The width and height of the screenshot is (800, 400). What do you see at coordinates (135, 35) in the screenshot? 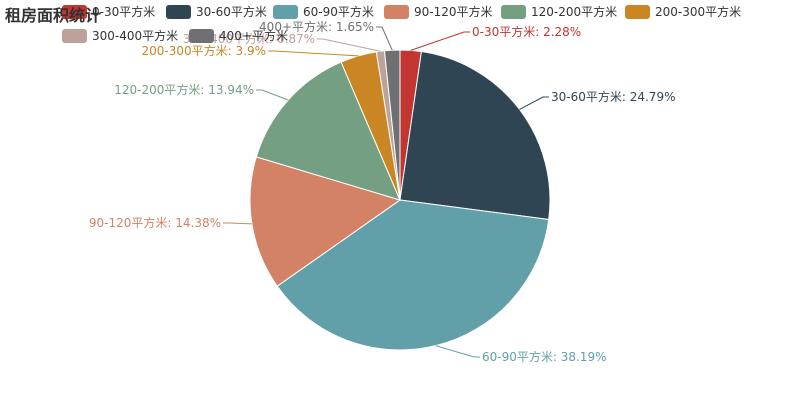
I see `legend-label: 300-400平方米` at bounding box center [135, 35].